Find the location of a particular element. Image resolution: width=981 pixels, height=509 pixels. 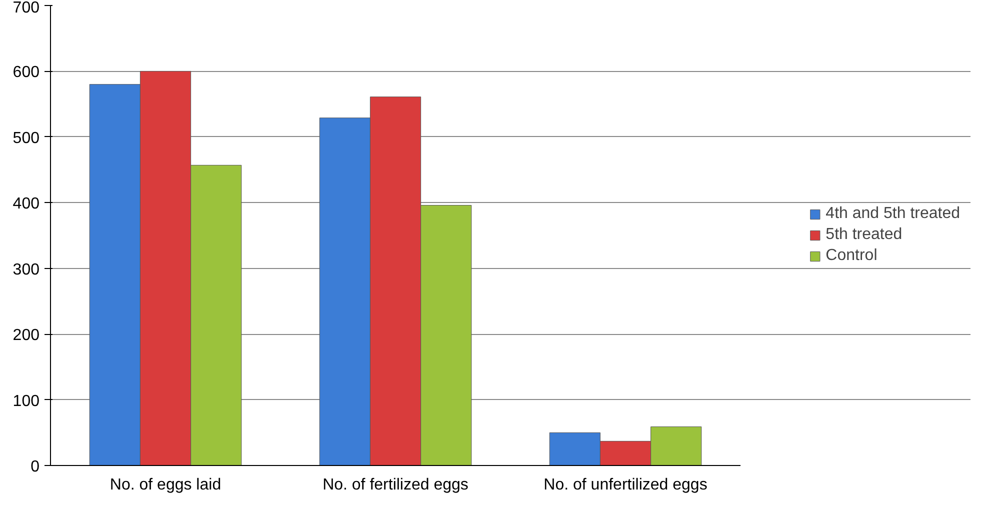

y-tick-label: 700 is located at coordinates (26, 8).